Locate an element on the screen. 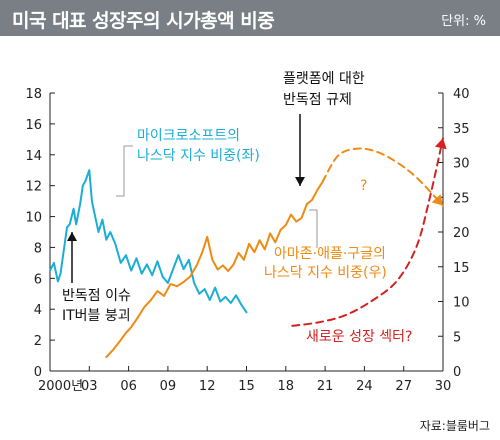  x-tick-label: 12 is located at coordinates (207, 386).